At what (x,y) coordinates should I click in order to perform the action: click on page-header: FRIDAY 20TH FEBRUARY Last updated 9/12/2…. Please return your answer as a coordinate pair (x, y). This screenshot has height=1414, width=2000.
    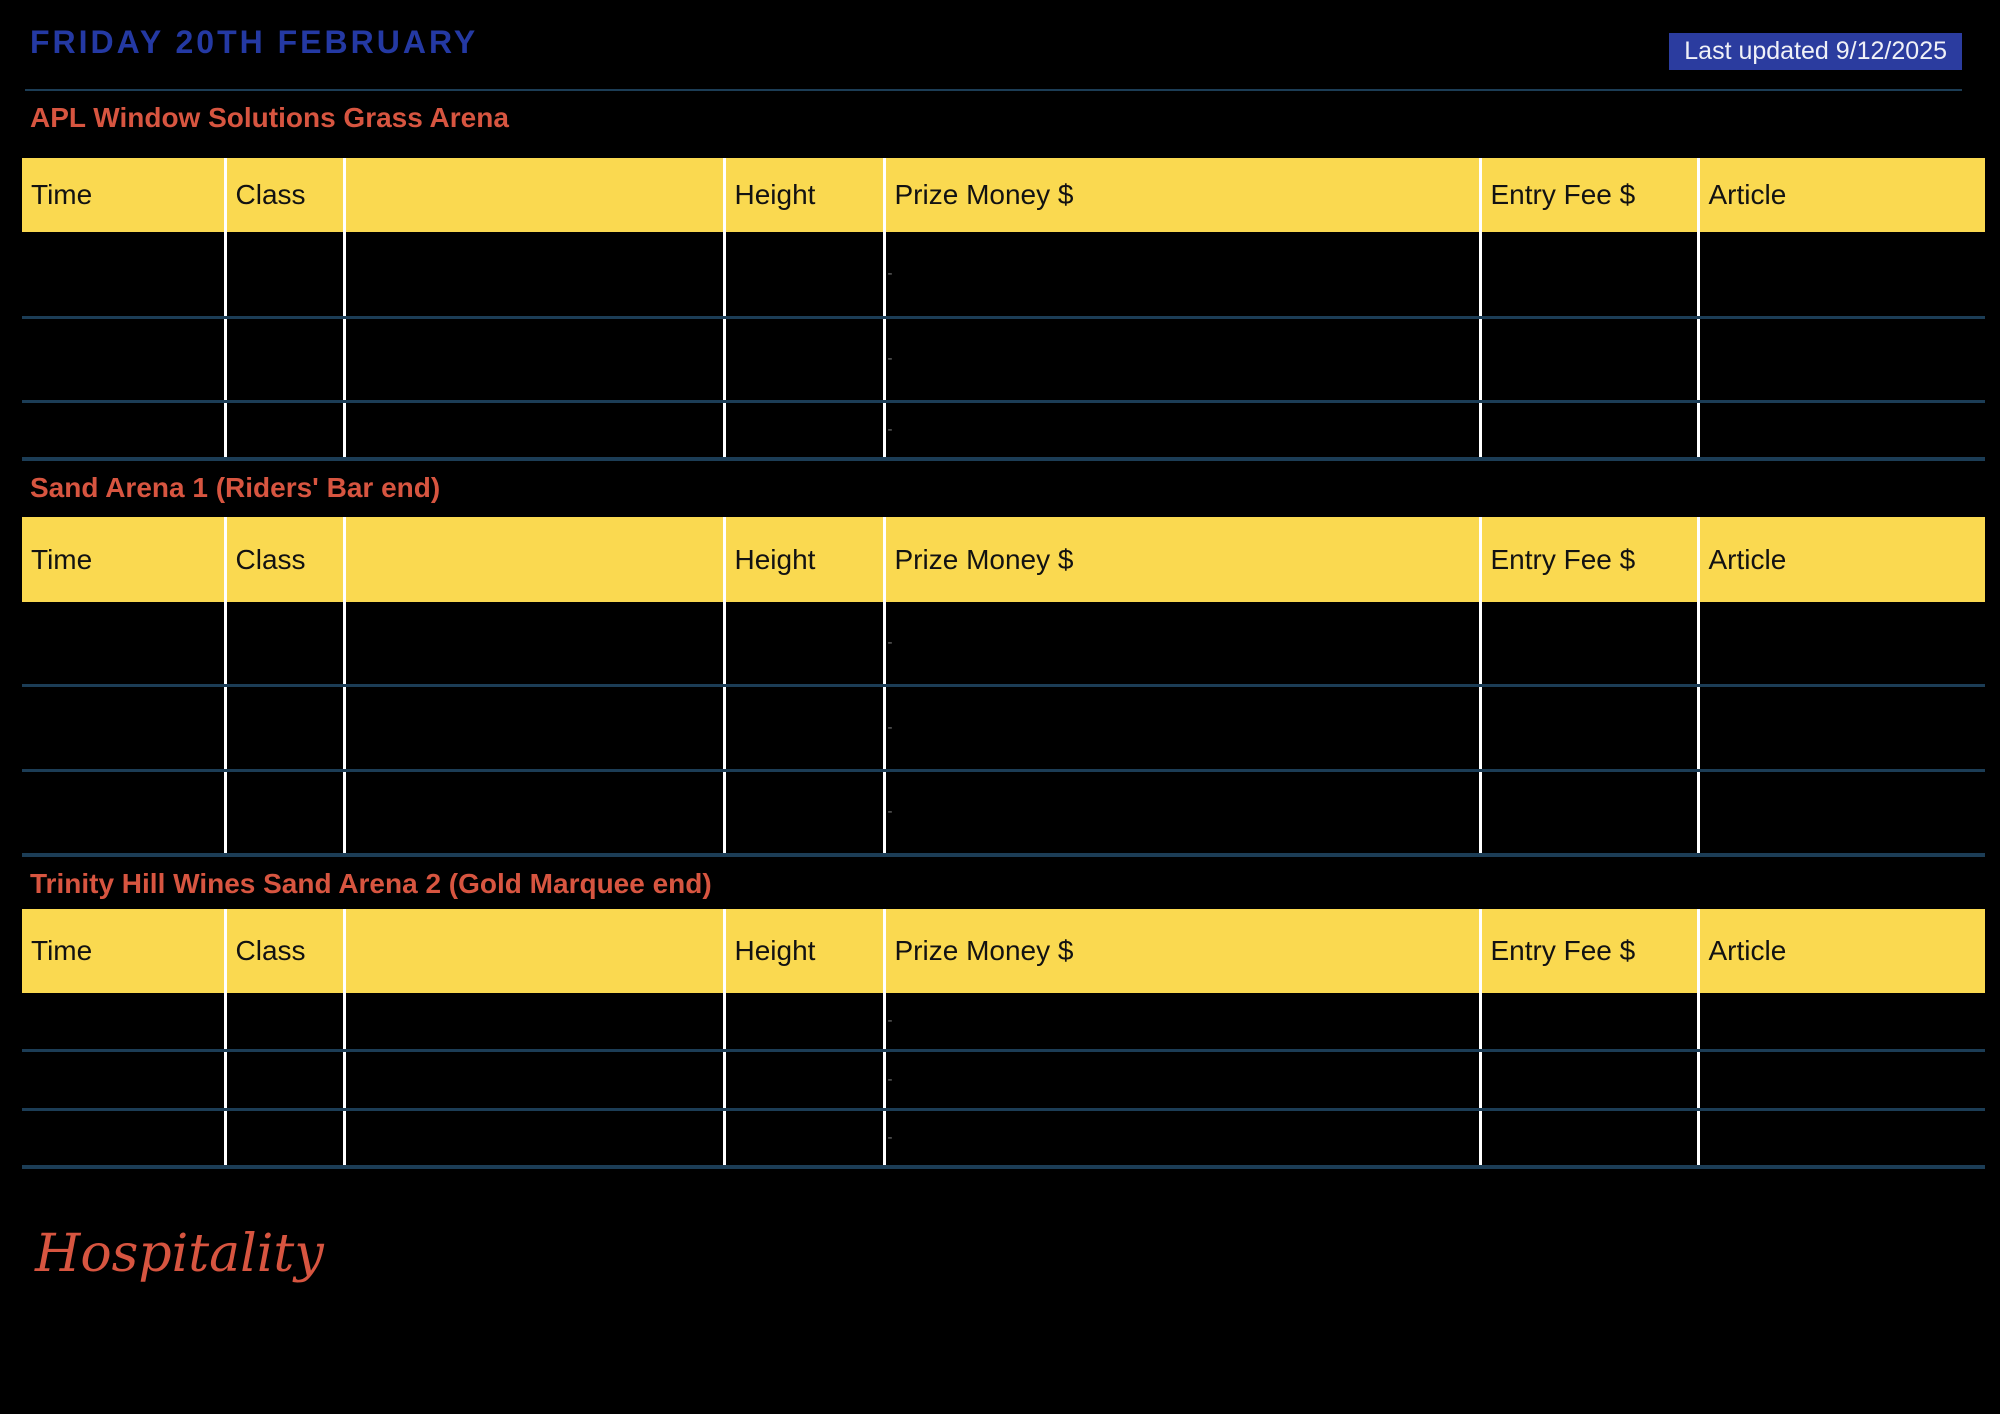
    Looking at the image, I should click on (1000, 45).